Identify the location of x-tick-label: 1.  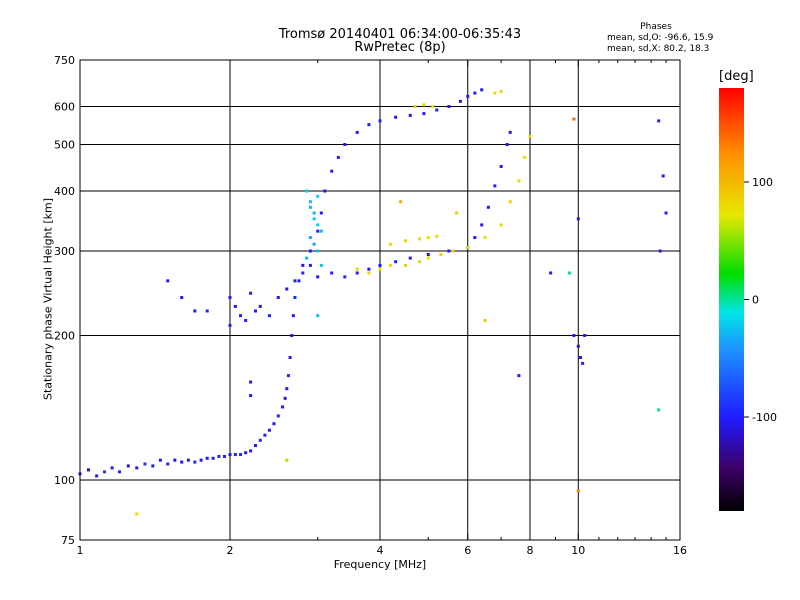
(80, 550).